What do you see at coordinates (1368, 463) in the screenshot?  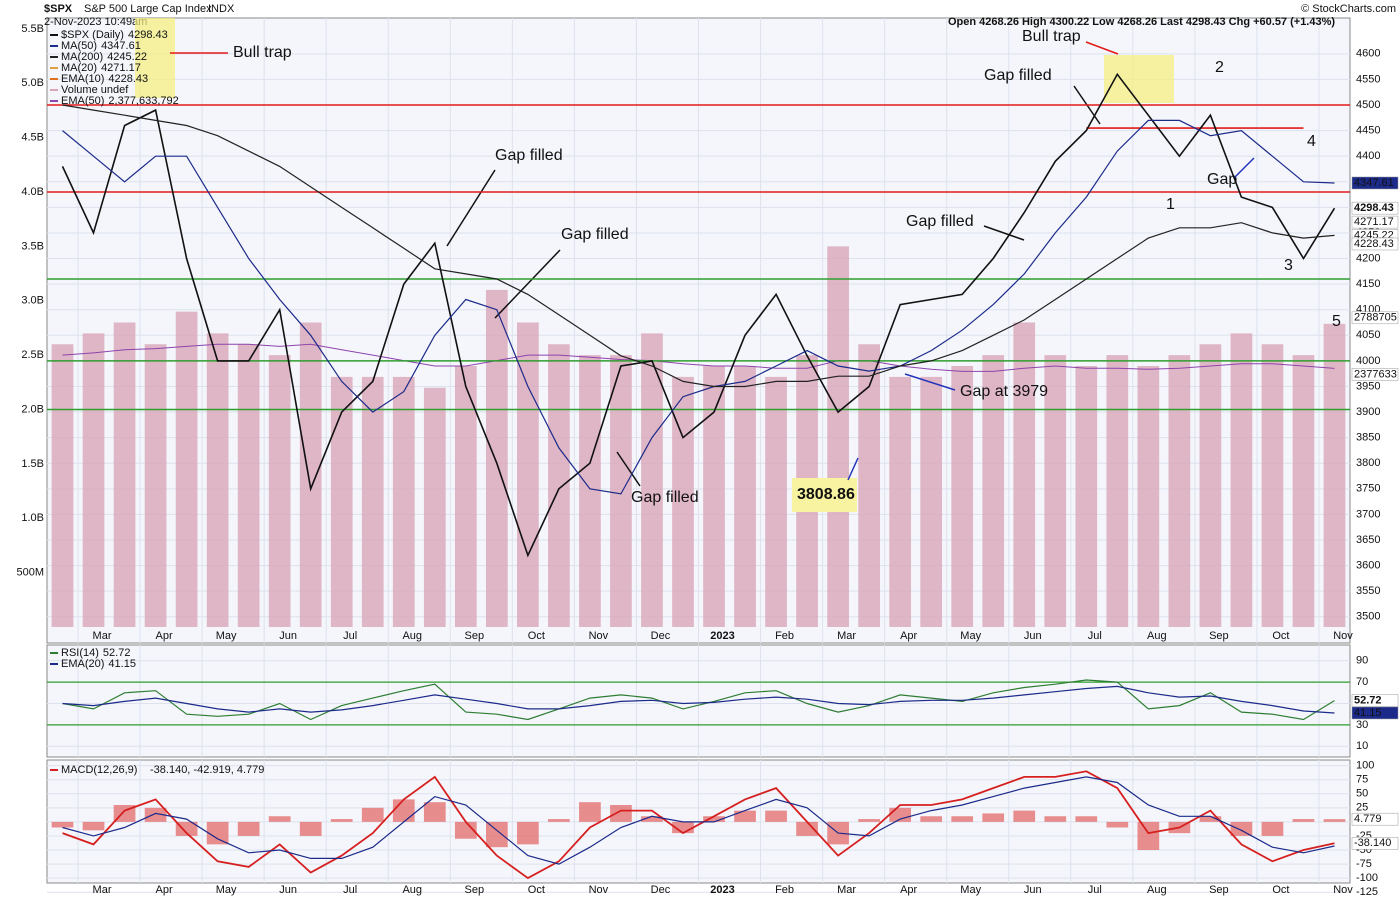 I see `y-tick-label: 3800` at bounding box center [1368, 463].